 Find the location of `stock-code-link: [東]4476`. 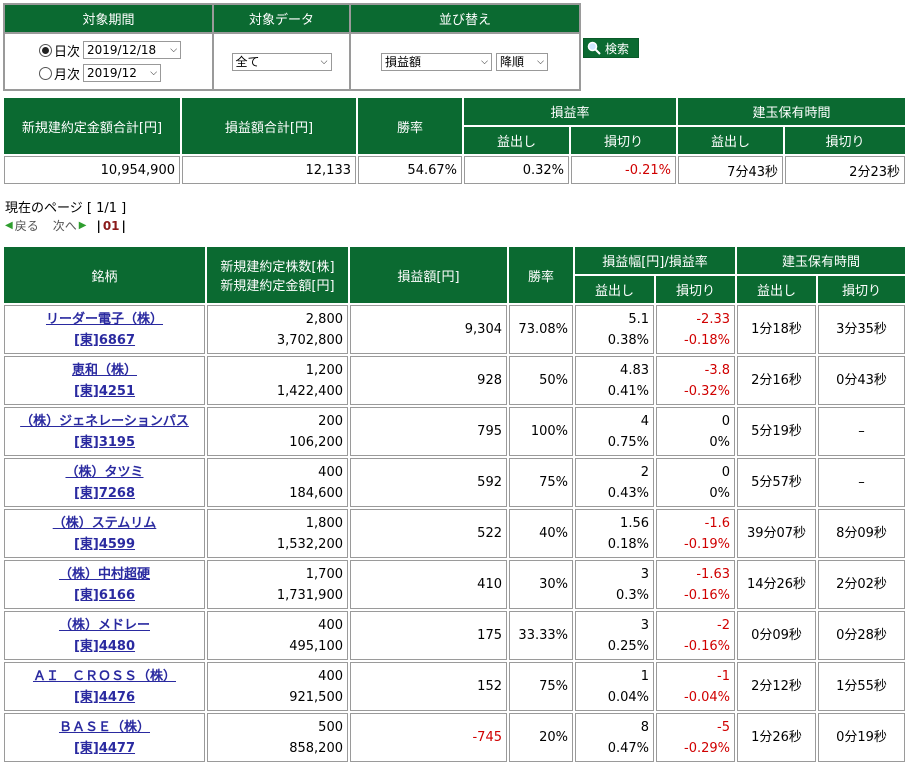

stock-code-link: [東]4476 is located at coordinates (104, 697).